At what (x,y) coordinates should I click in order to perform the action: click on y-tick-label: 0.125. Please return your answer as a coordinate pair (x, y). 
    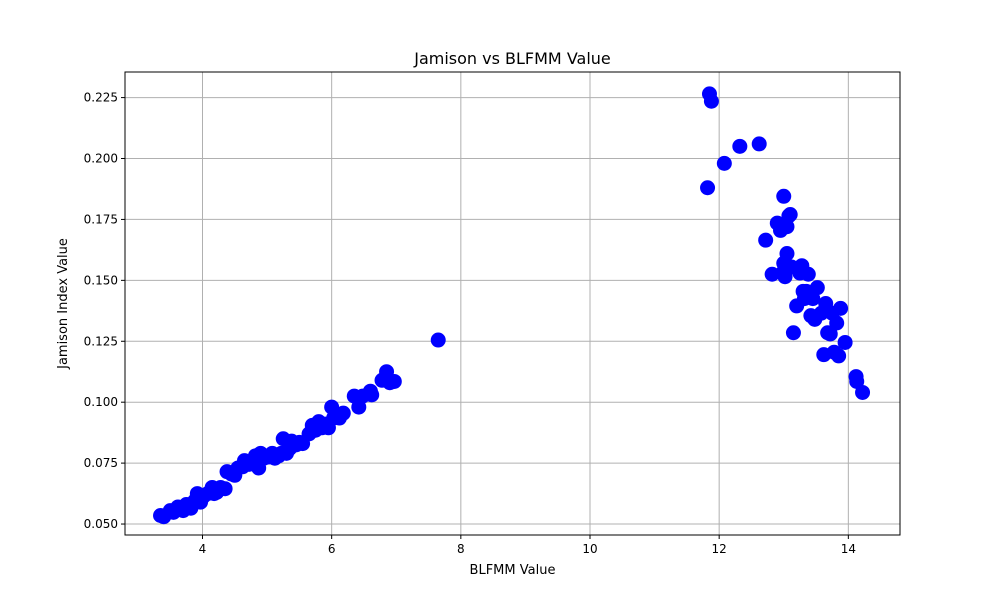
    Looking at the image, I should click on (101, 341).